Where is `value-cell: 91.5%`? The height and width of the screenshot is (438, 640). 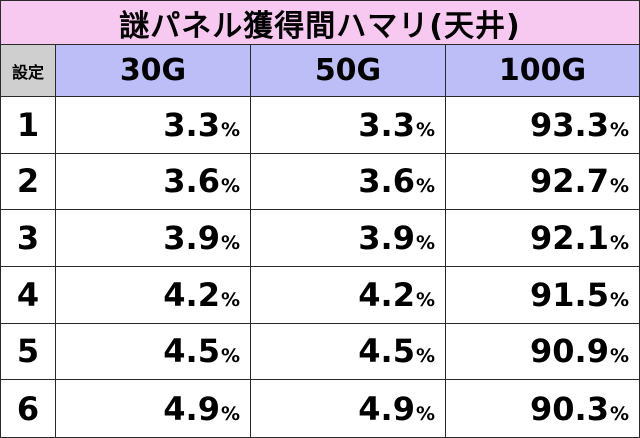
value-cell: 91.5% is located at coordinates (542, 295).